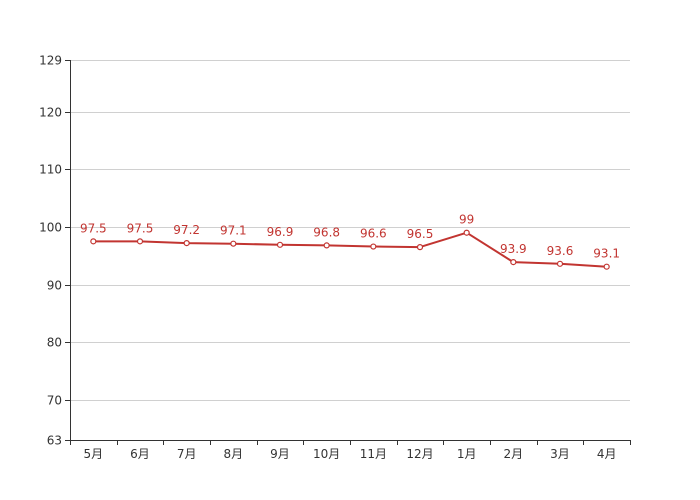 This screenshot has width=700, height=500. What do you see at coordinates (54, 441) in the screenshot?
I see `y-tick-label: 63` at bounding box center [54, 441].